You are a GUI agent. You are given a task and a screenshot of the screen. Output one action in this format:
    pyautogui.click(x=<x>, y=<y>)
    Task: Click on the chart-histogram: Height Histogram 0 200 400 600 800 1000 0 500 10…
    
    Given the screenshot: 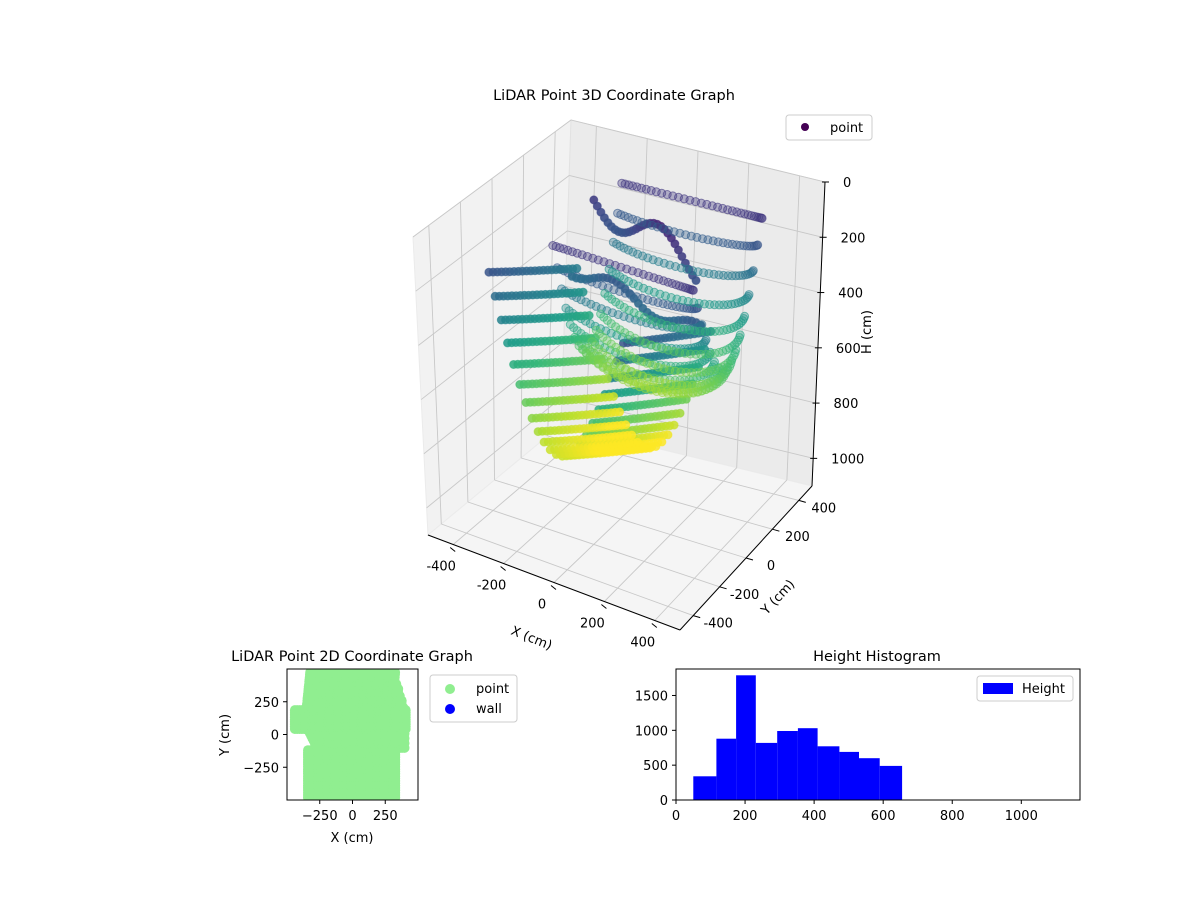 What is the action you would take?
    pyautogui.click(x=858, y=736)
    